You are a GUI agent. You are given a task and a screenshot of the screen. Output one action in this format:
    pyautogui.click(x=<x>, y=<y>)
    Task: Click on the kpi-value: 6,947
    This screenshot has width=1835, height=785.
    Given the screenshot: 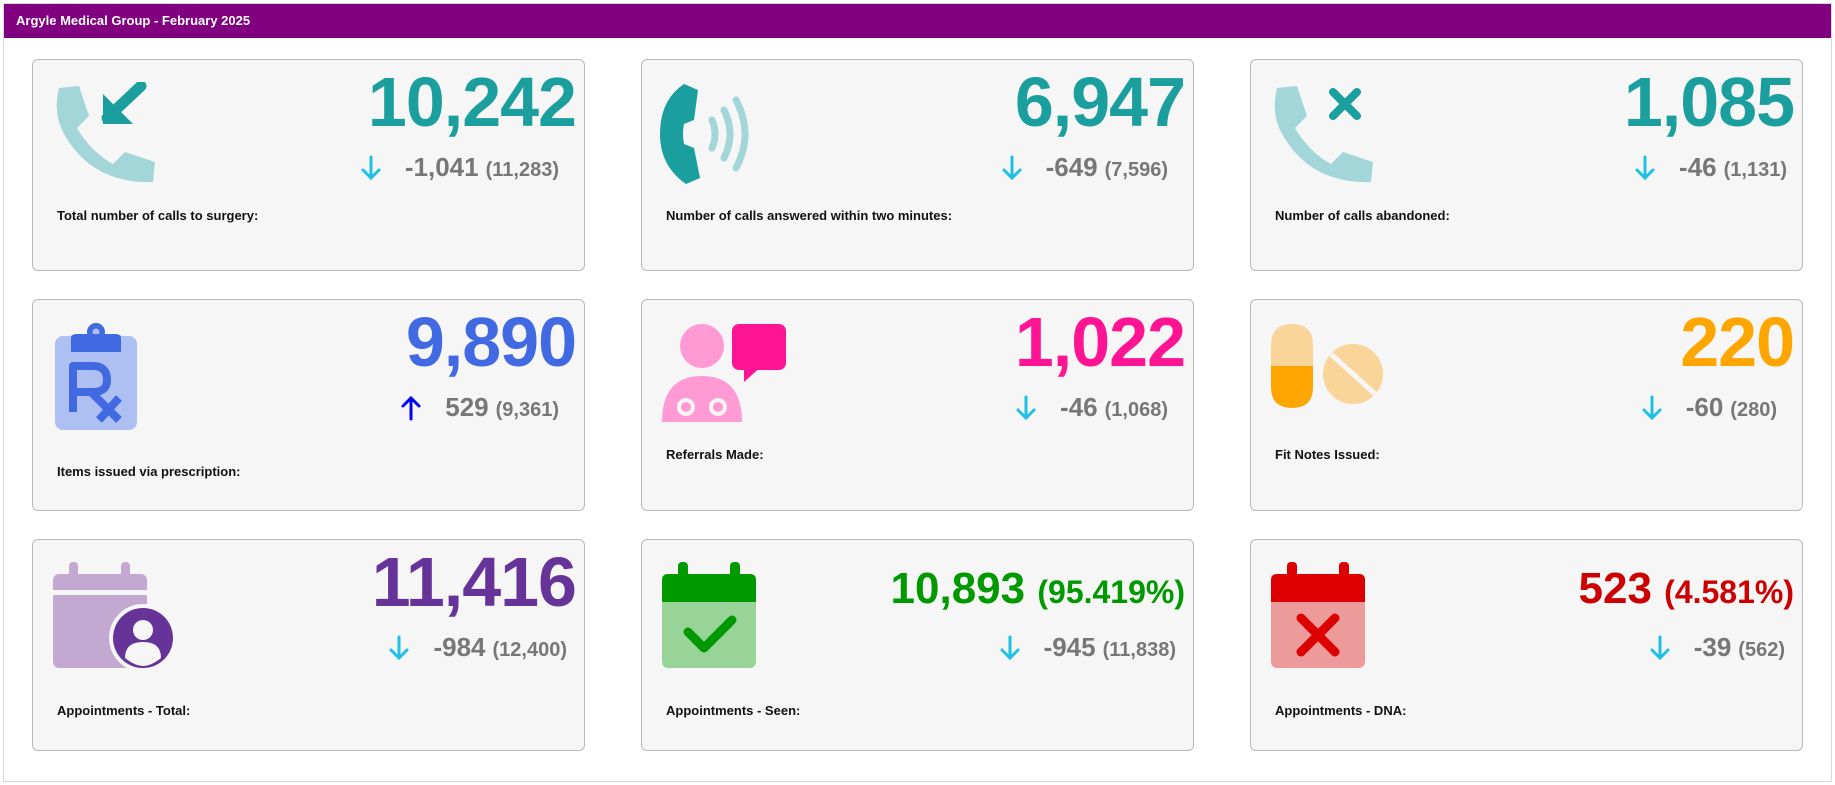 What is the action you would take?
    pyautogui.click(x=1100, y=102)
    